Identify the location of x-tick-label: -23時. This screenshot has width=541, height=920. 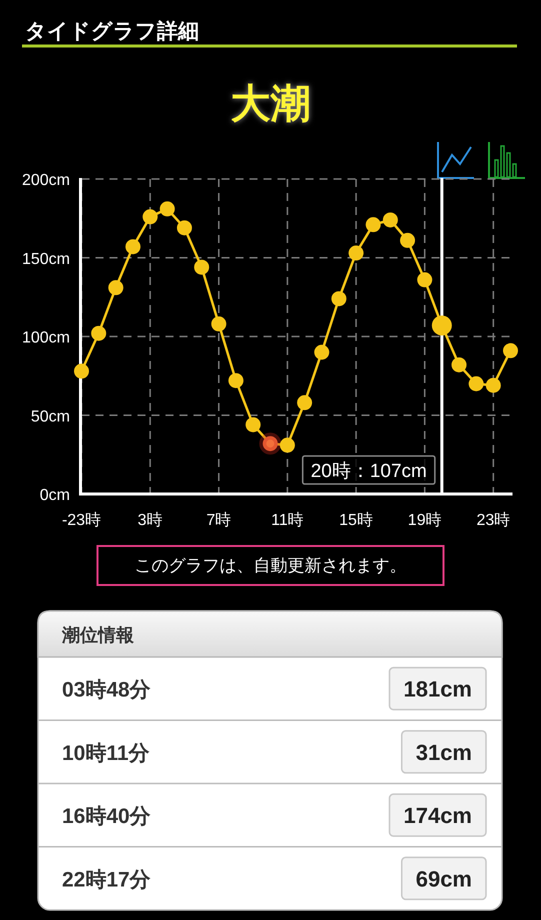
(82, 520).